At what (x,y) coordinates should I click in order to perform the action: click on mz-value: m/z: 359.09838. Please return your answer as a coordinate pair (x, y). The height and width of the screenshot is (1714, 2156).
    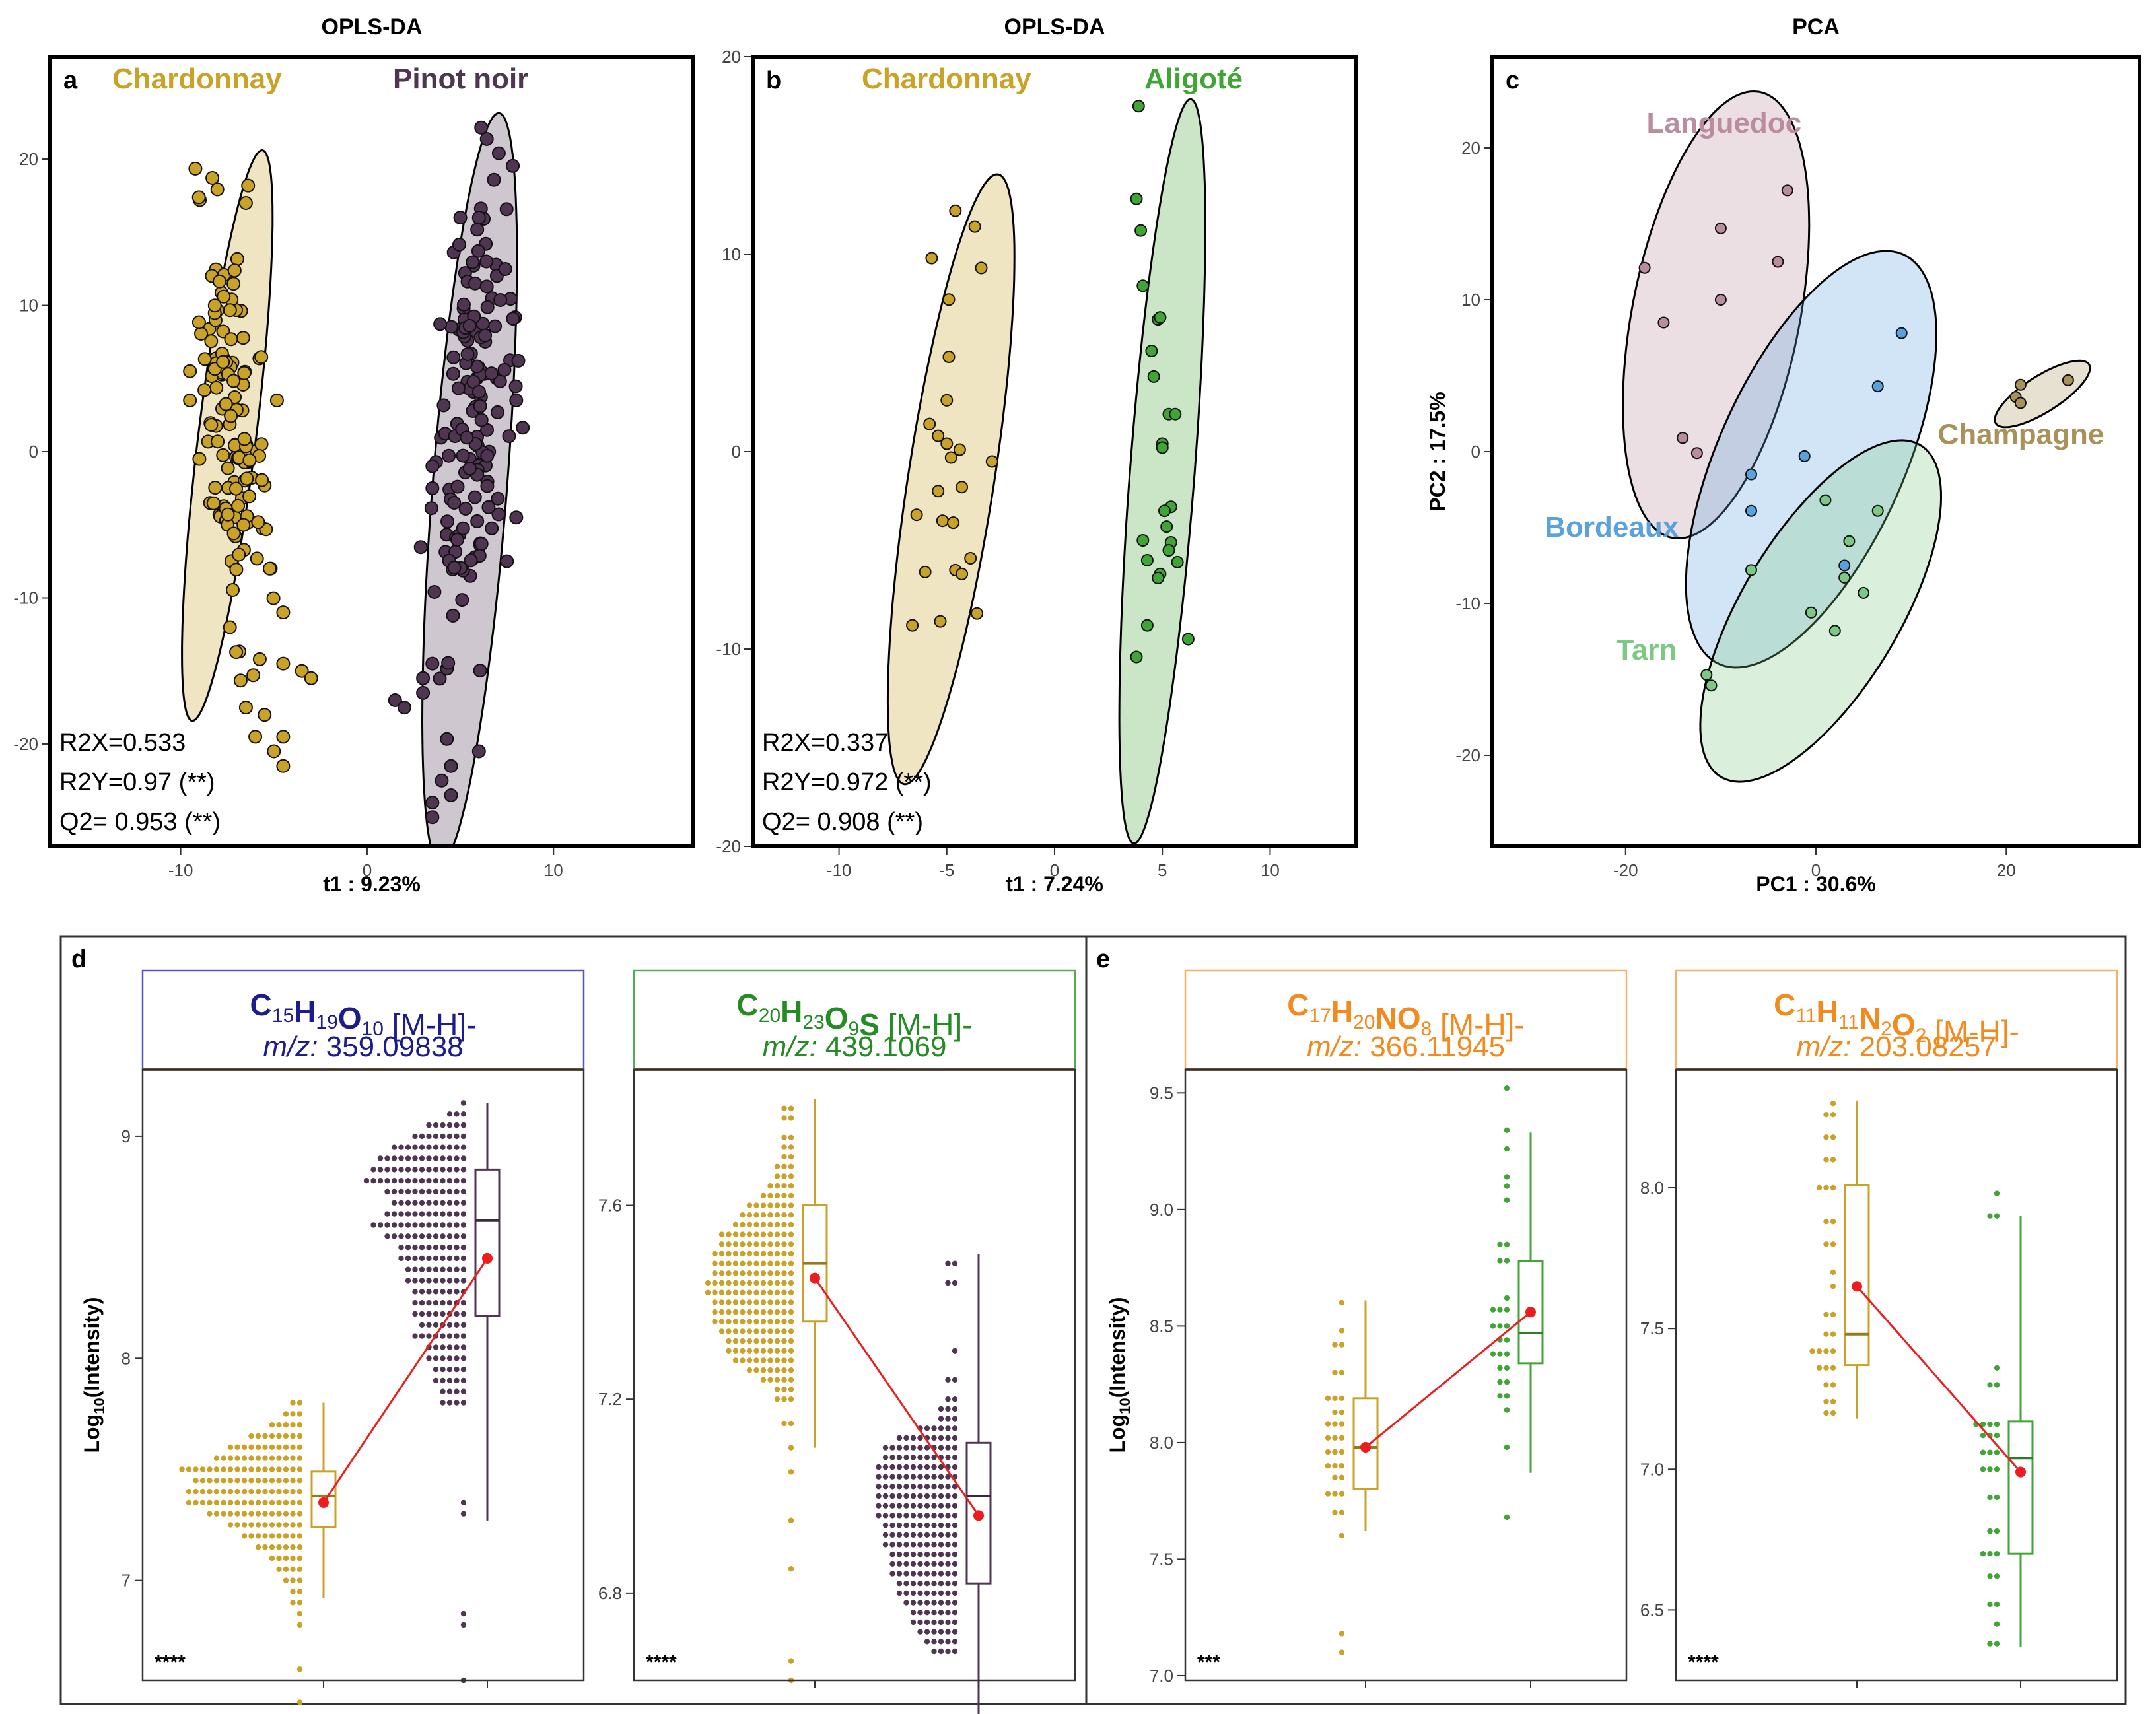
    Looking at the image, I should click on (363, 1047).